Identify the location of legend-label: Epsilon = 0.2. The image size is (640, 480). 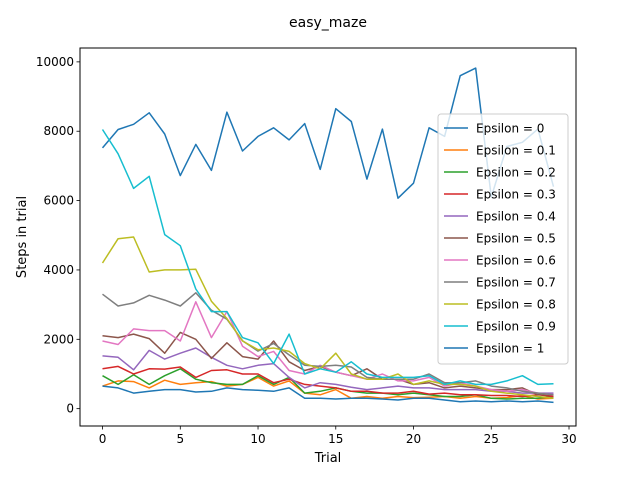
(516, 173).